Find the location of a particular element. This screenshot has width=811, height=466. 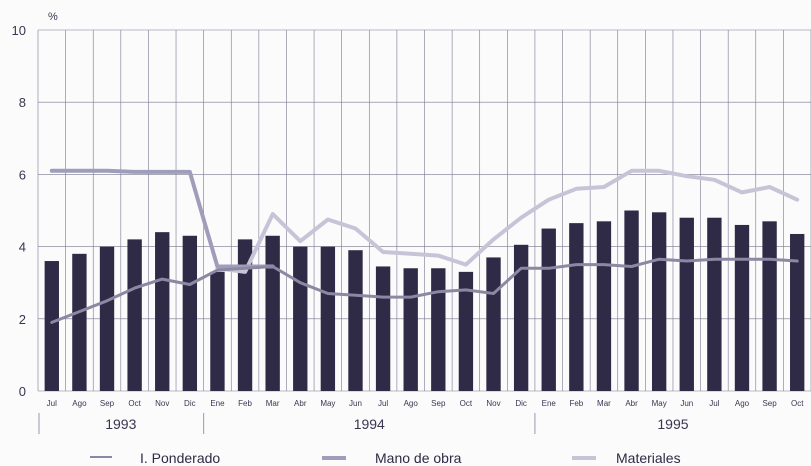

y-unit-label: % is located at coordinates (53, 17).